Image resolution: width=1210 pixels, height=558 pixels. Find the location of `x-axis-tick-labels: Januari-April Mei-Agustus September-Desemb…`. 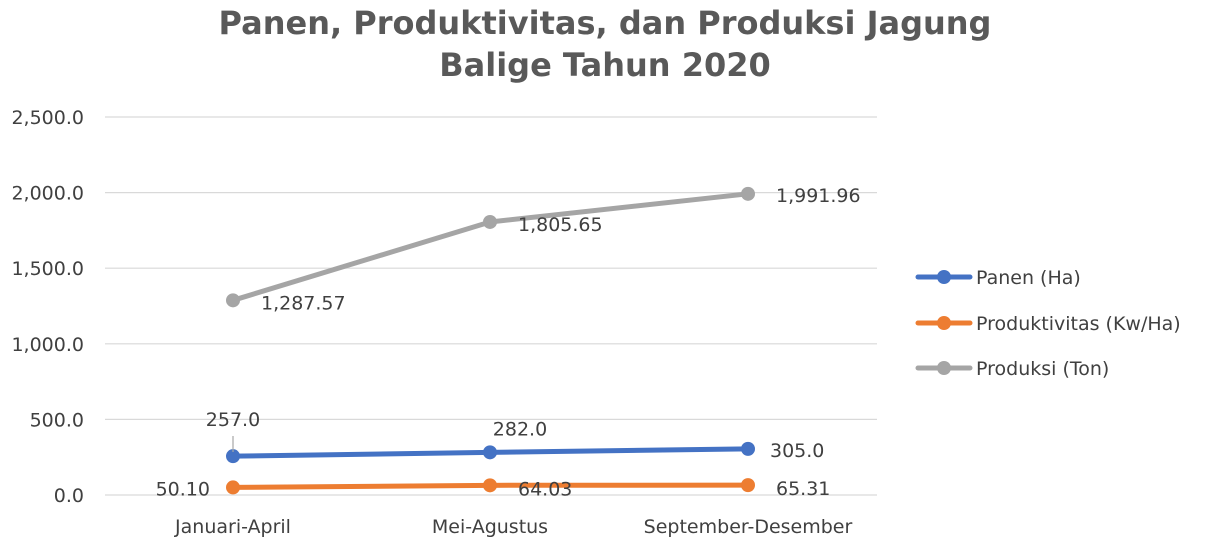

x-axis-tick-labels: Januari-April Mei-Agustus September-Desemb… is located at coordinates (513, 527).